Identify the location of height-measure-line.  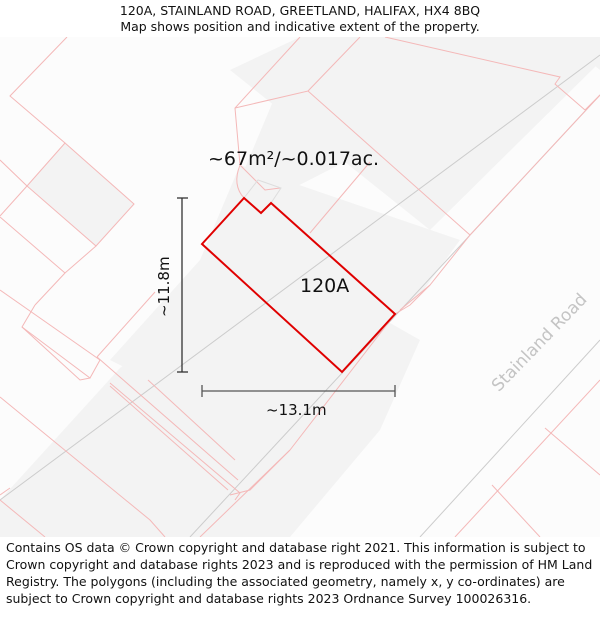
(182, 285).